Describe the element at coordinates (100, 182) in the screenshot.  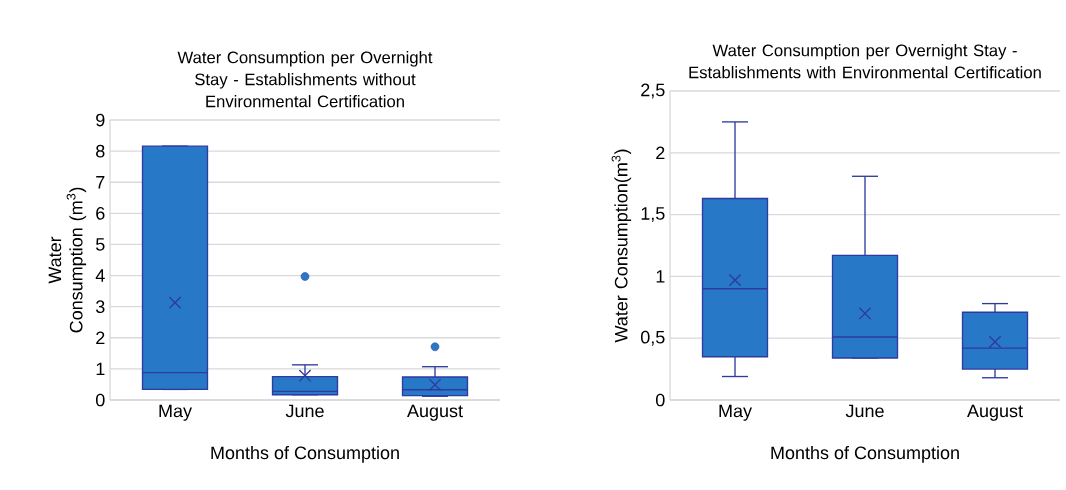
I see `y-tick-label: 7` at that location.